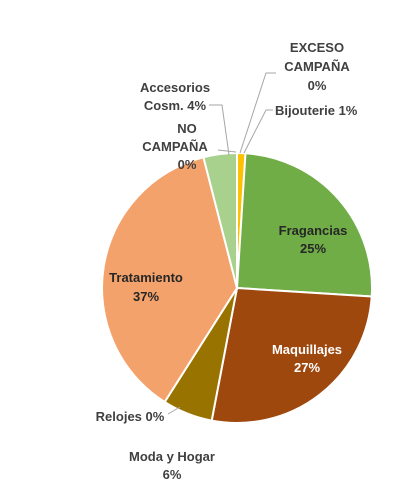 The width and height of the screenshot is (410, 495). I want to click on data-label-moda-line1: Moda y Hogar, so click(172, 456).